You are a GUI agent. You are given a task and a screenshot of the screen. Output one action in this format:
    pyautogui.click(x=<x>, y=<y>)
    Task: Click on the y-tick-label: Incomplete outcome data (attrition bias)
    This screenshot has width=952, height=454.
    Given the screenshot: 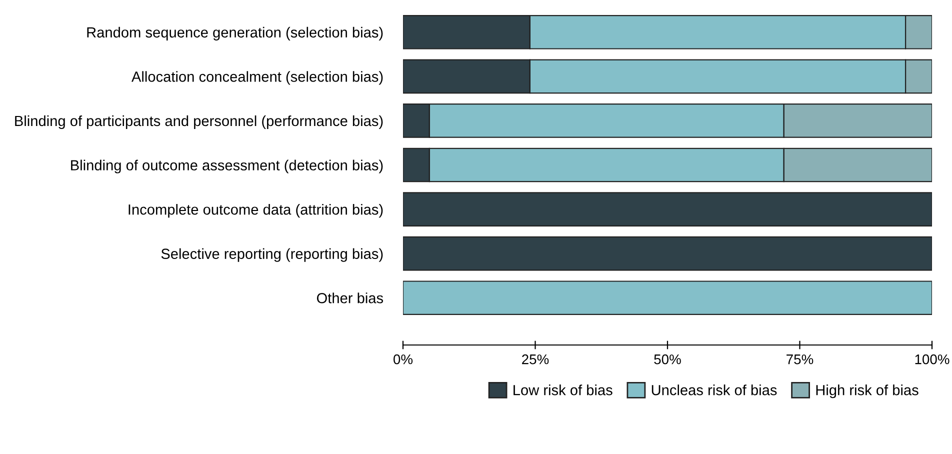 What is the action you would take?
    pyautogui.click(x=255, y=211)
    